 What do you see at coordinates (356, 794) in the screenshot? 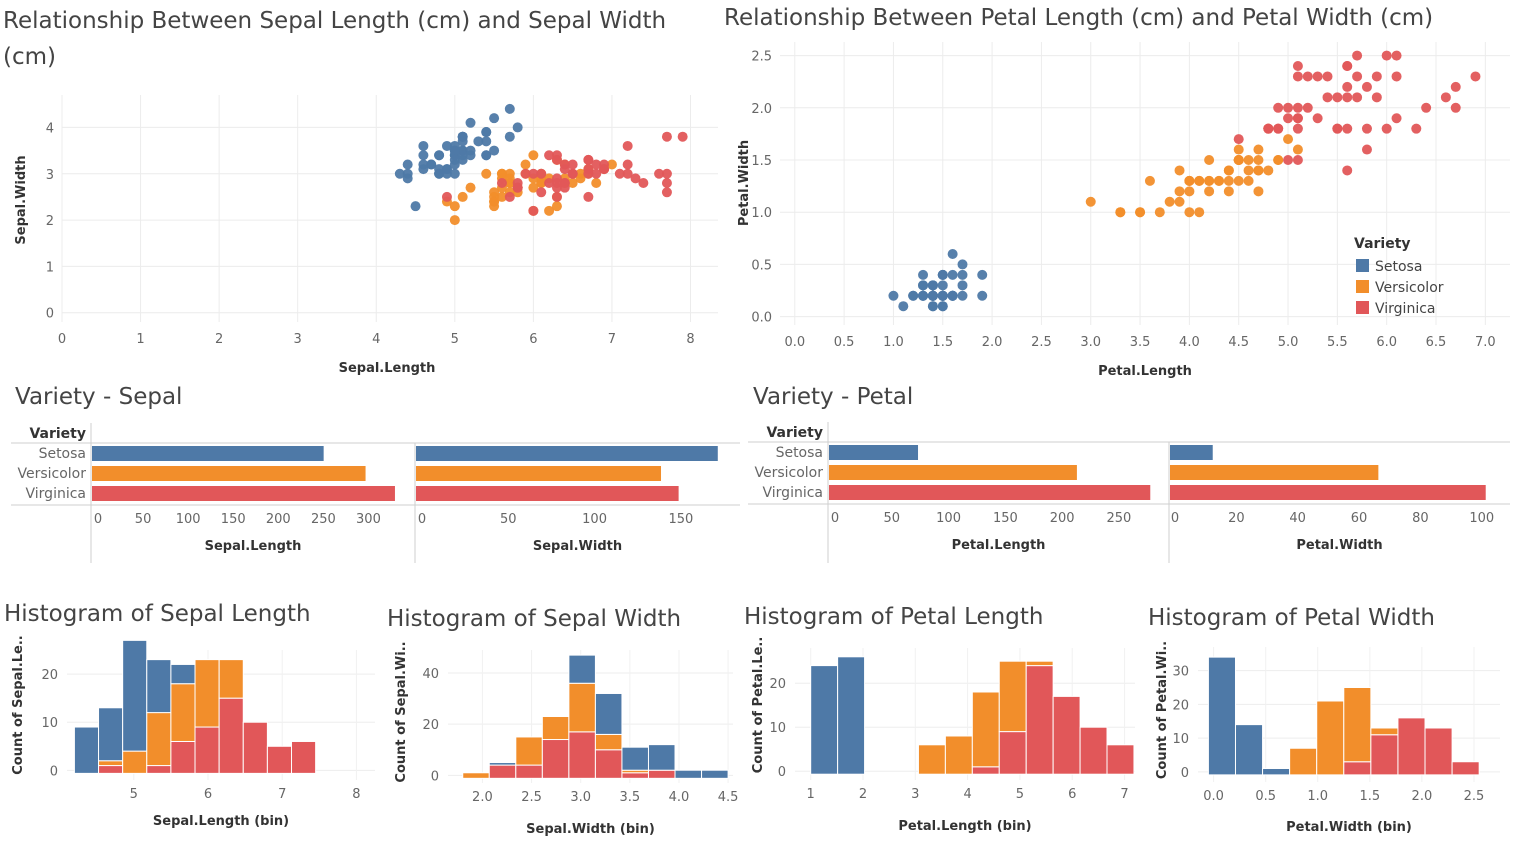
I see `hist-sepal-length-x-tick: 8` at bounding box center [356, 794].